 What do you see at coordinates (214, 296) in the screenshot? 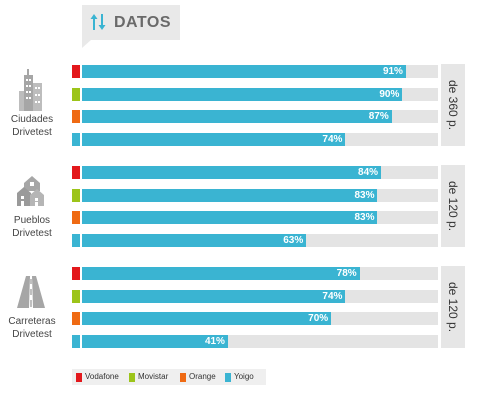
I see `bar-movistar: 74%` at bounding box center [214, 296].